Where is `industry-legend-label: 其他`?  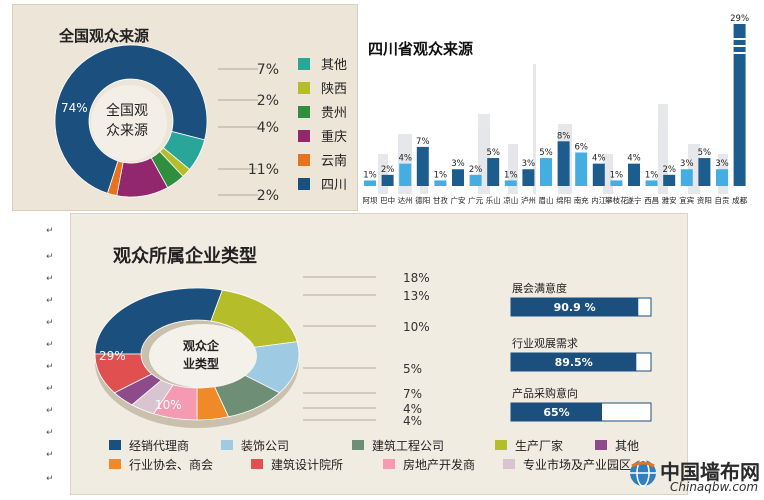 industry-legend-label: 其他 is located at coordinates (627, 446).